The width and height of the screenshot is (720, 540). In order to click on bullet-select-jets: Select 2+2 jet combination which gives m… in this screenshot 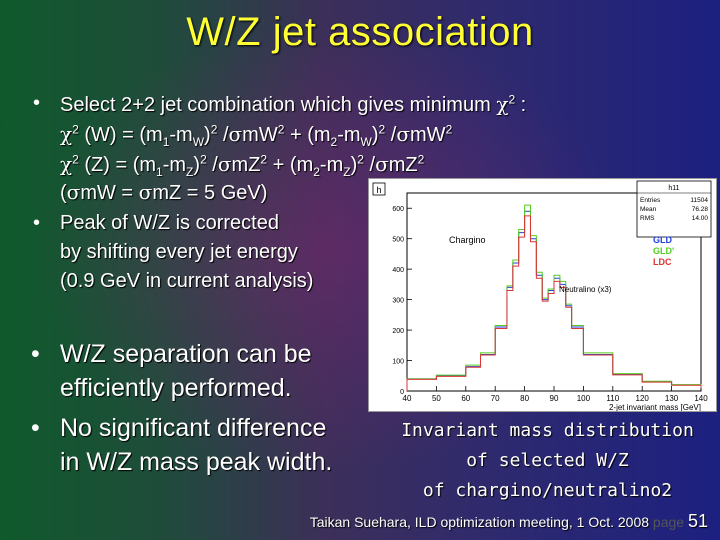, I will do `click(293, 104)`.